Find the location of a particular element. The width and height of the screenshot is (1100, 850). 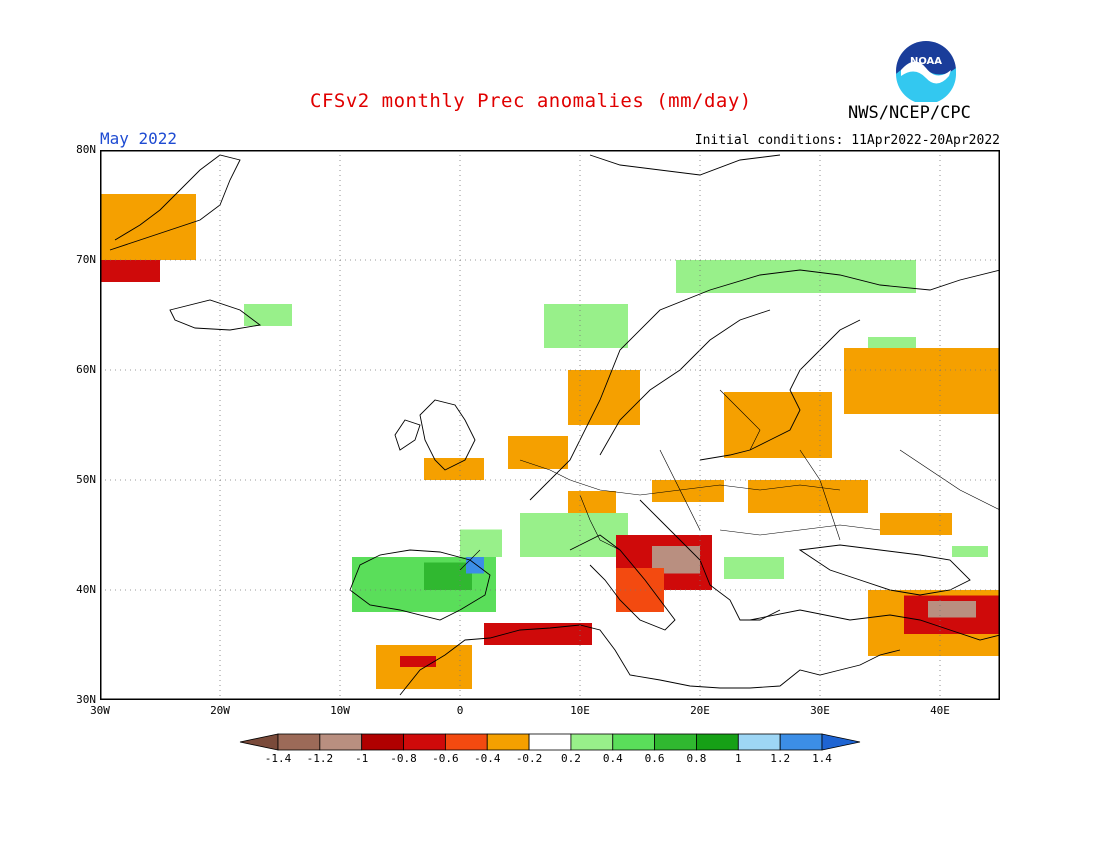

noaa-logo-text: NOAA is located at coordinates (926, 61).